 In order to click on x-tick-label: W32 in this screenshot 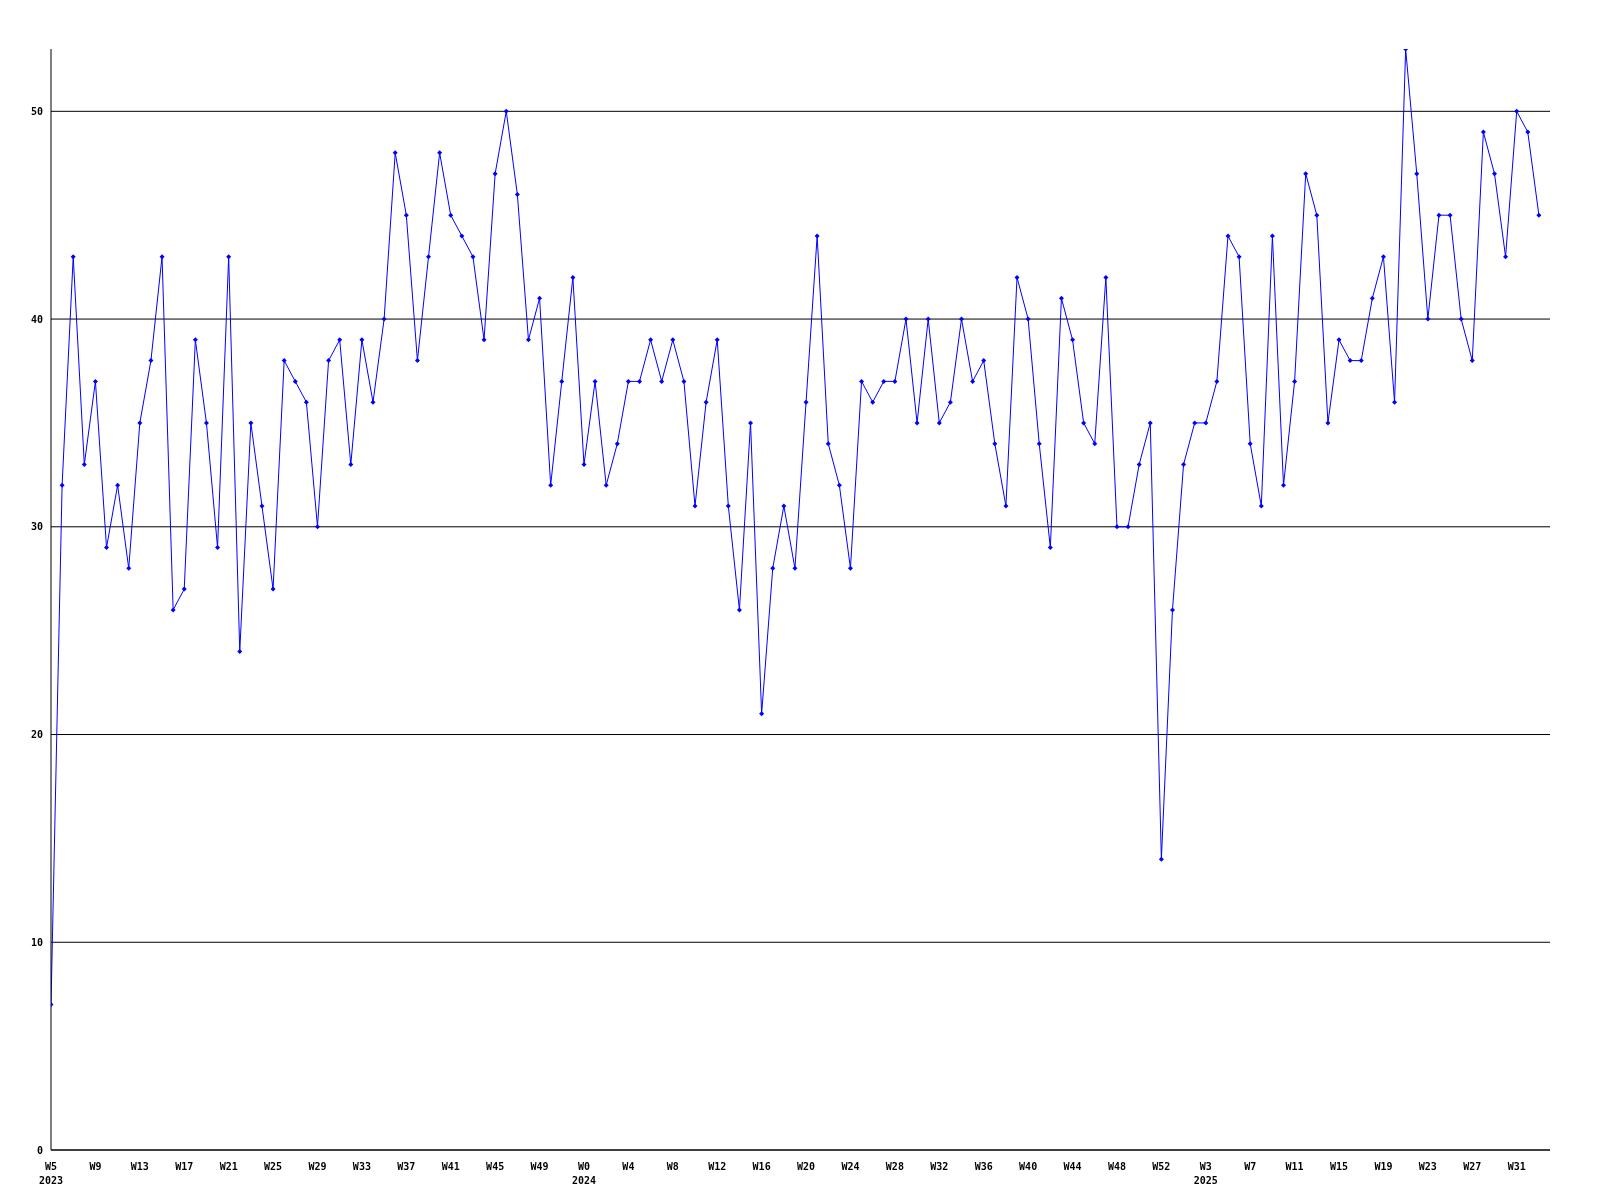, I will do `click(939, 1166)`.